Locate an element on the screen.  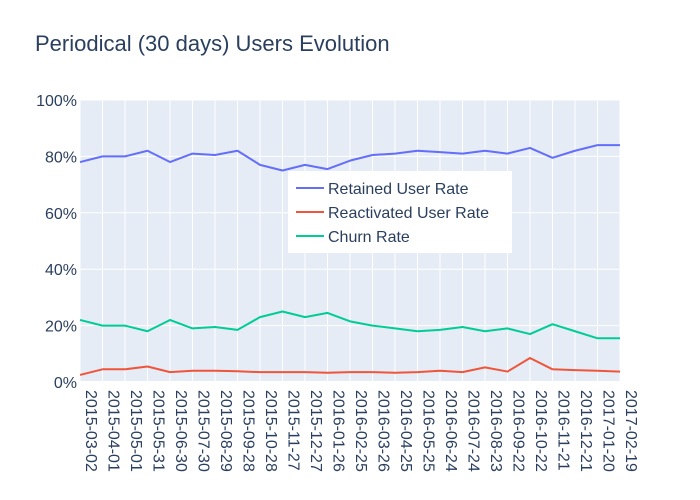
x-tick-label: 2016-08-23 is located at coordinates (495, 431).